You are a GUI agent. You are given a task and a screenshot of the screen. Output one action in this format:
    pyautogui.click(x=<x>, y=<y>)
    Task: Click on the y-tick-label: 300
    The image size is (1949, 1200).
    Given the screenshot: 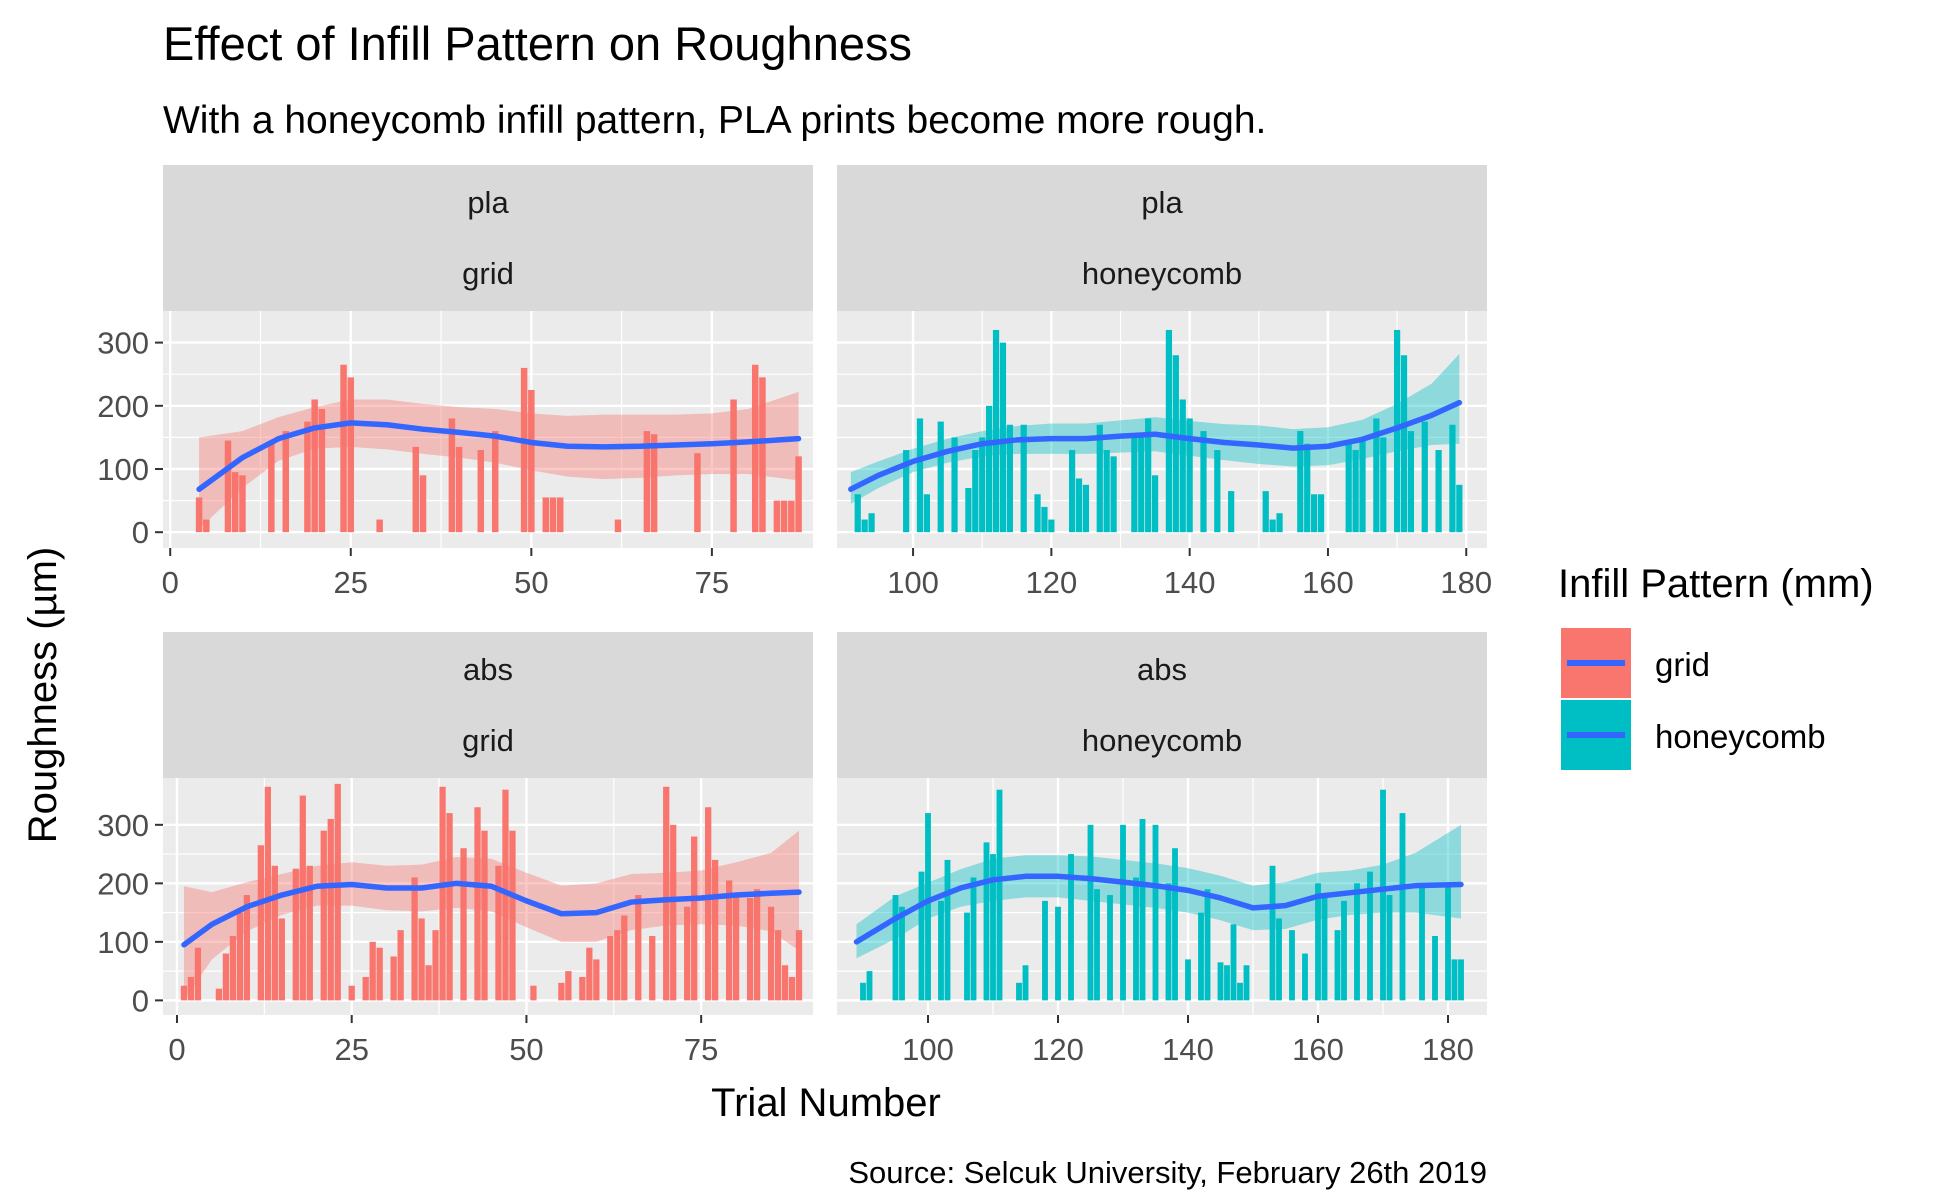 What is the action you would take?
    pyautogui.click(x=123, y=343)
    